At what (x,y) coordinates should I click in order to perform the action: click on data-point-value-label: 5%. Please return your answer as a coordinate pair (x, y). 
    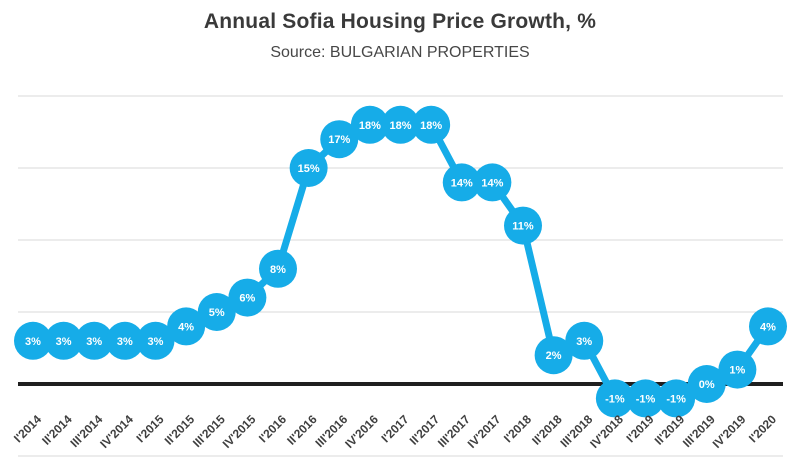
    Looking at the image, I should click on (217, 313).